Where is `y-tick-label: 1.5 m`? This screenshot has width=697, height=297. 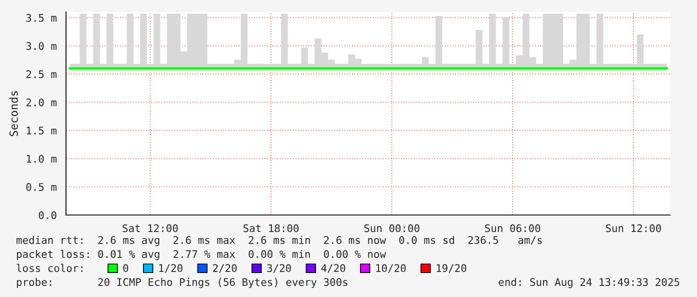 y-tick-label: 1.5 m is located at coordinates (41, 130).